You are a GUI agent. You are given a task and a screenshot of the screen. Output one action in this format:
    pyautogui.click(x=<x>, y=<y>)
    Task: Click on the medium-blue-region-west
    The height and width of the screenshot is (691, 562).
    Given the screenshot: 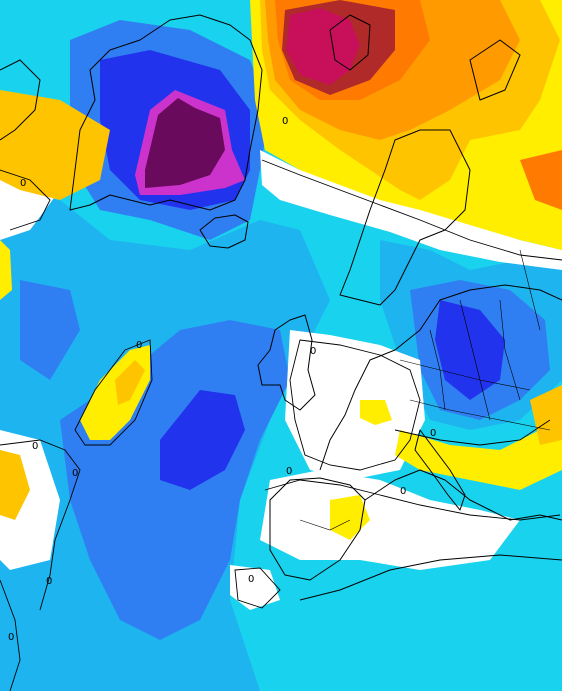 What is the action you would take?
    pyautogui.click(x=50, y=330)
    